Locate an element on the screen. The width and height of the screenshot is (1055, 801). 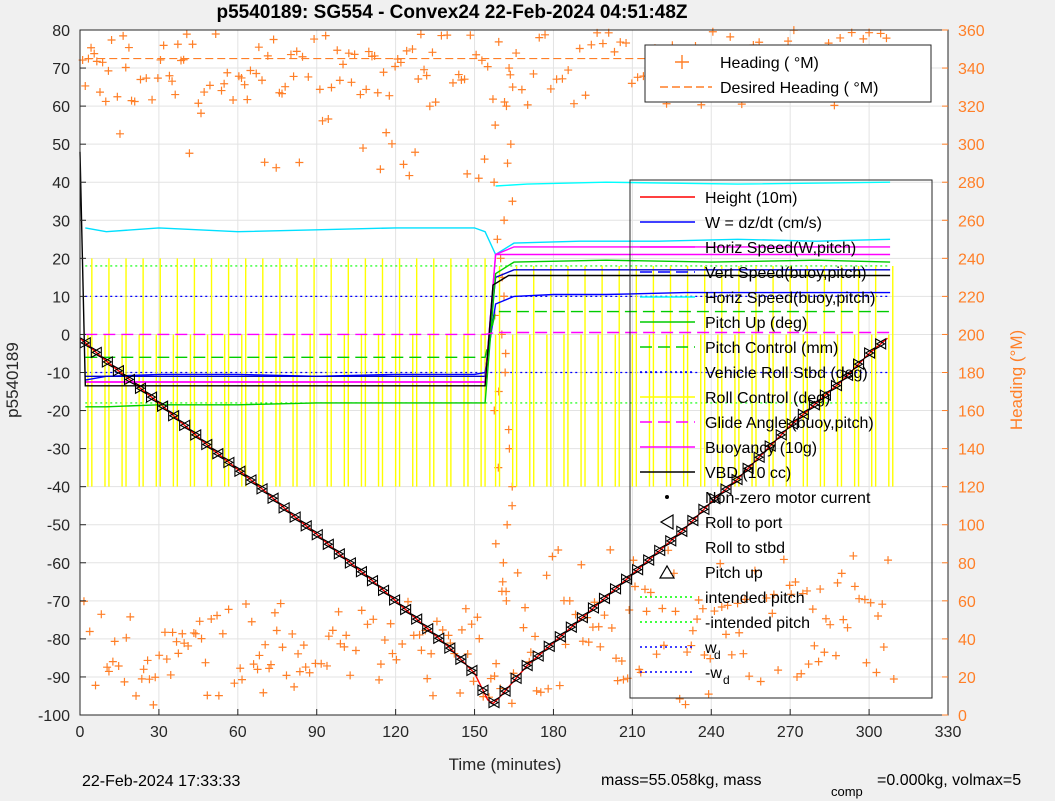
y-tick-label-left: 80 is located at coordinates (61, 31).